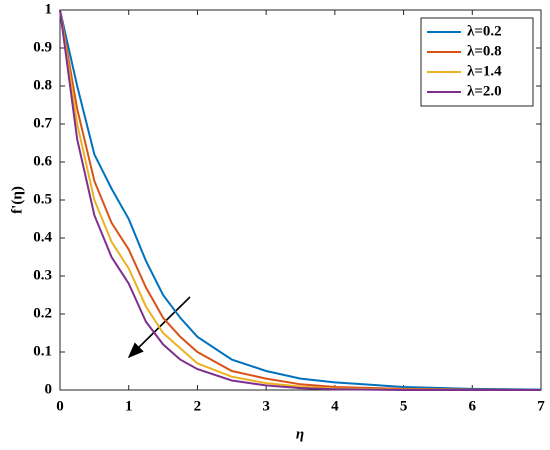 The width and height of the screenshot is (550, 450). What do you see at coordinates (484, 51) in the screenshot?
I see `legend-label: λ=0.8` at bounding box center [484, 51].